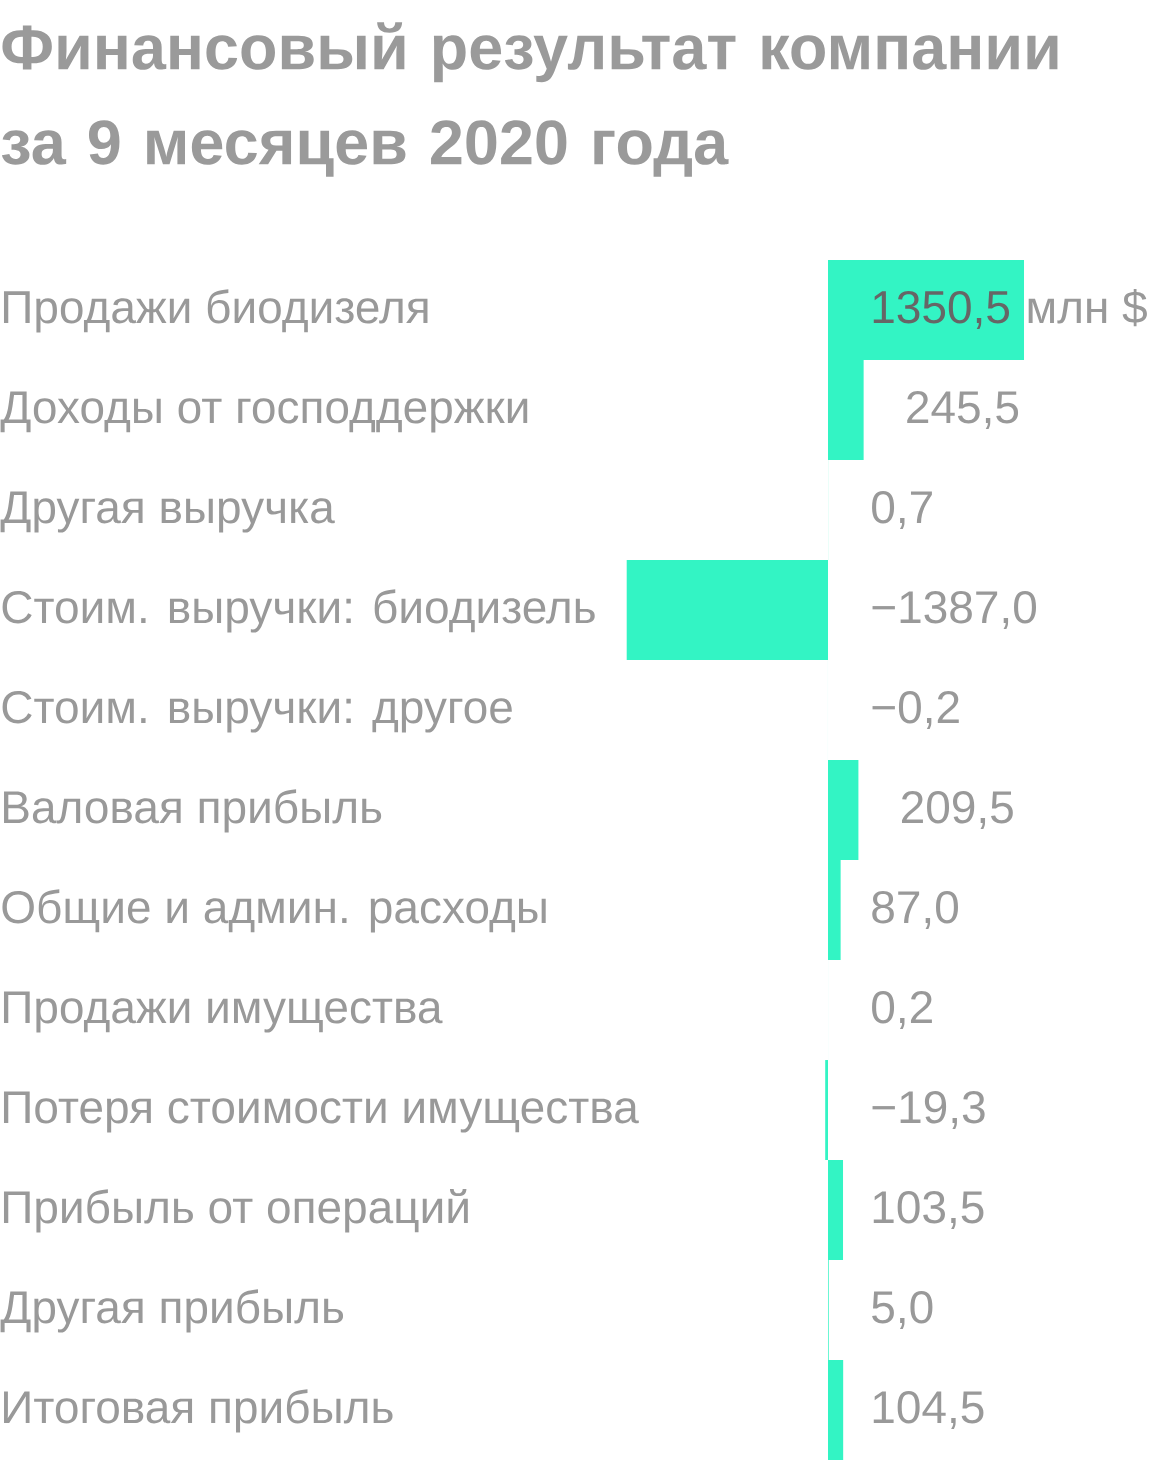  What do you see at coordinates (941, 309) in the screenshot?
I see `data-label: 1350,5` at bounding box center [941, 309].